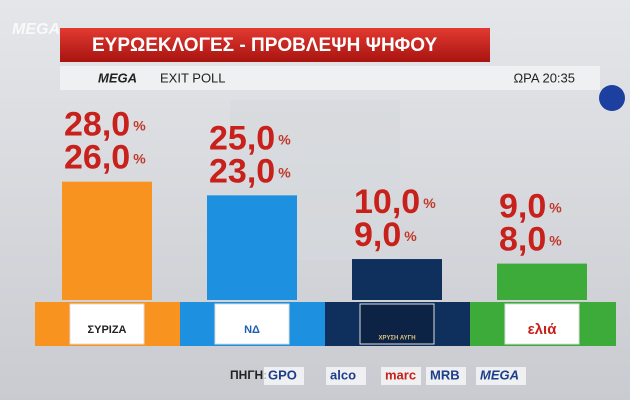 This screenshot has height=405, width=630. I want to click on value-label: 25,0%, so click(250, 138).